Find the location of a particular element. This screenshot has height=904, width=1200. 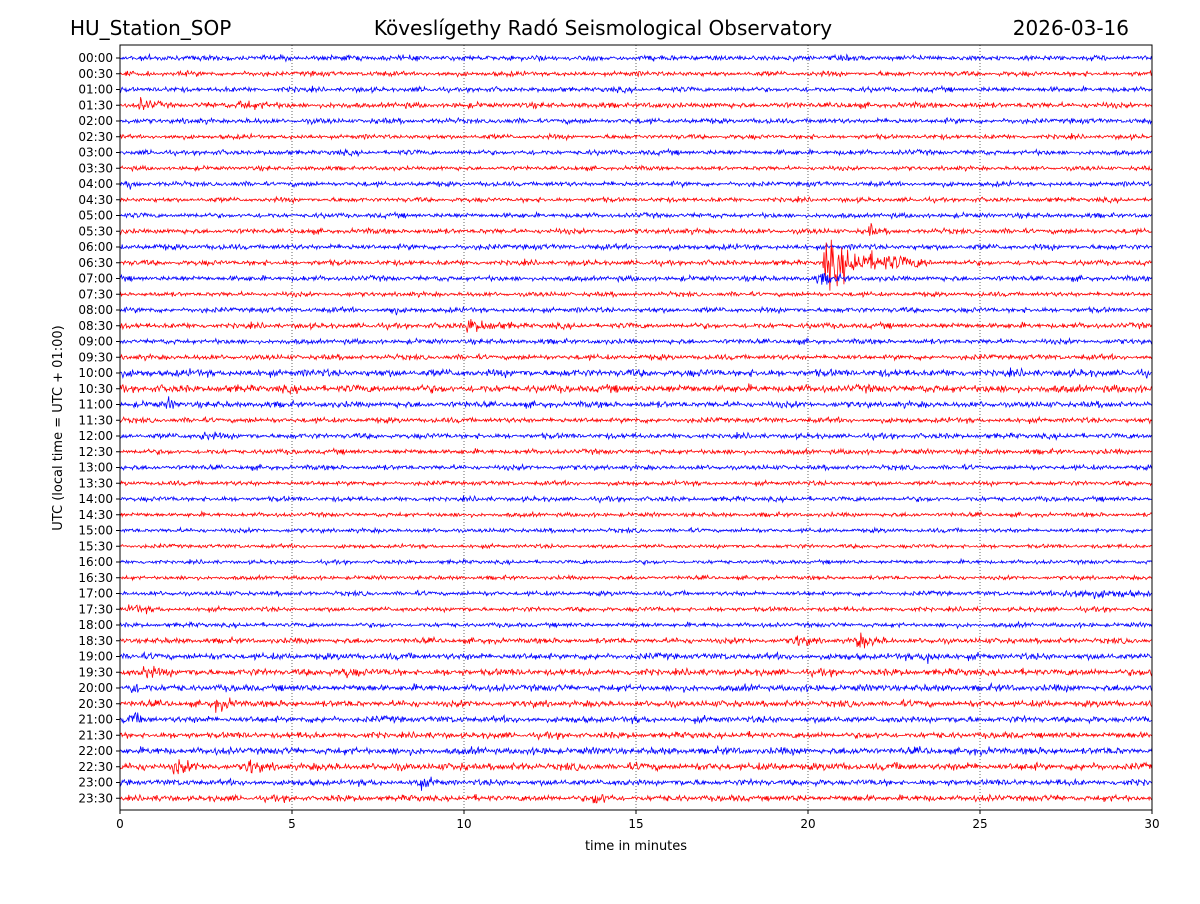

y-tick-label: 23:00 is located at coordinates (95, 783).